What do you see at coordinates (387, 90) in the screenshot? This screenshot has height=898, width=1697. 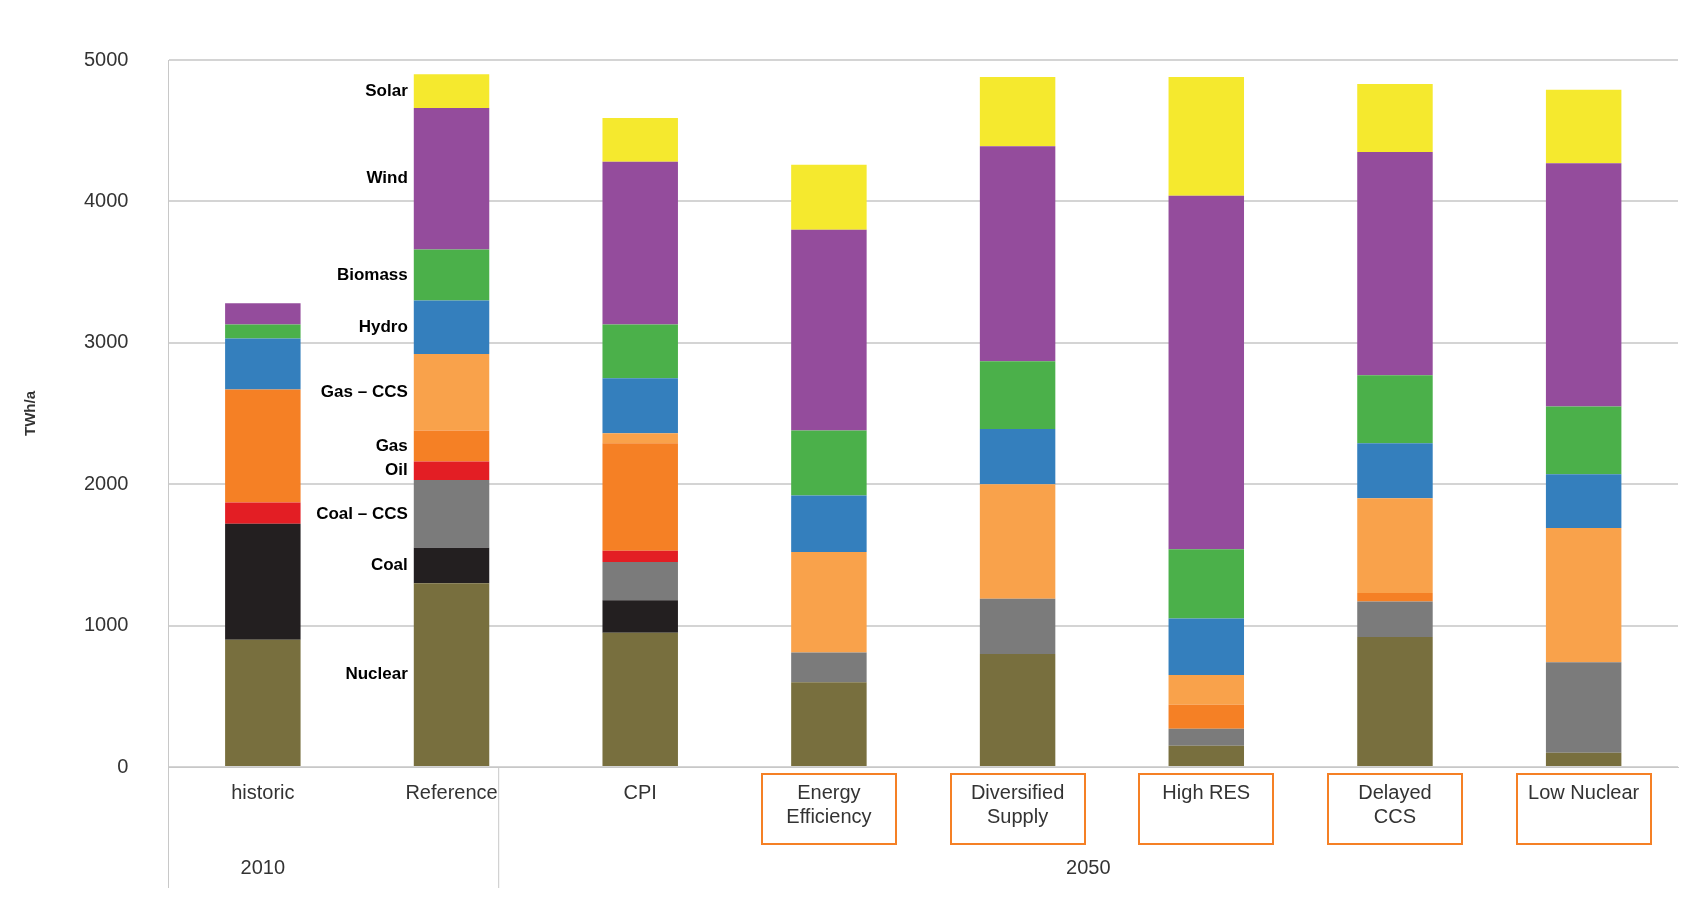 I see `series-label: Solar` at bounding box center [387, 90].